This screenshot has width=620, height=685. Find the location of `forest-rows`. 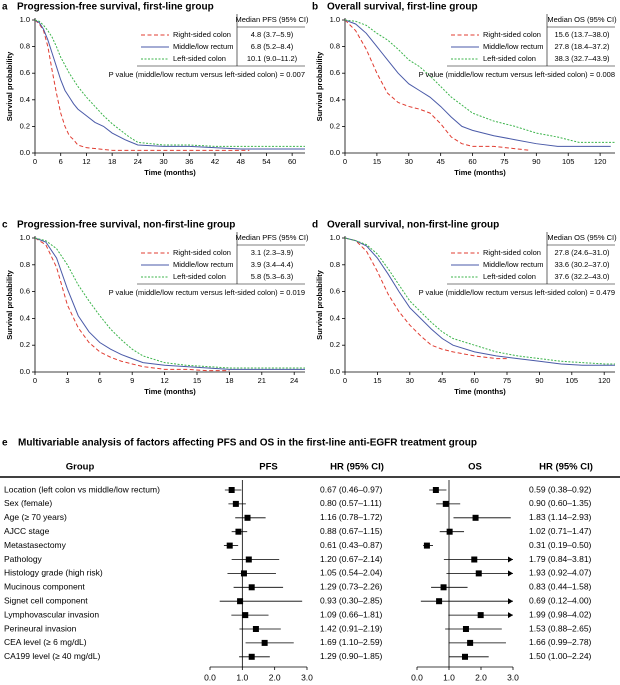

forest-rows is located at coordinates (466, 573).